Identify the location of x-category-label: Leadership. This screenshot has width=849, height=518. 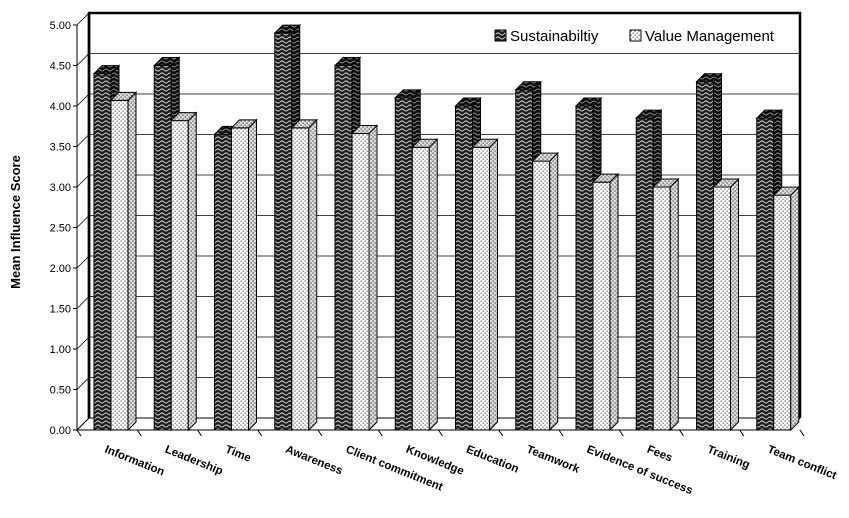
(193, 461).